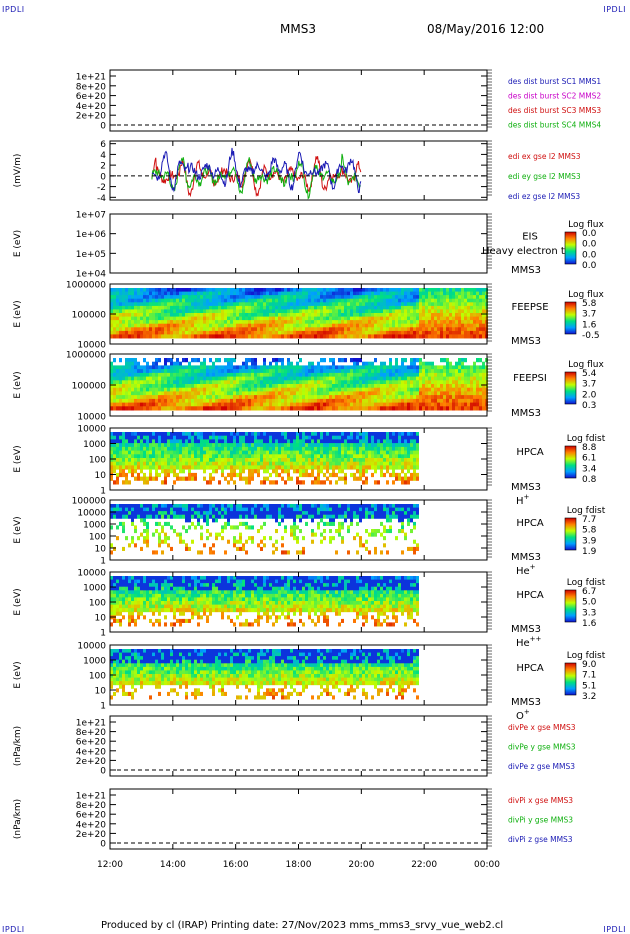  What do you see at coordinates (589, 374) in the screenshot?
I see `colorbar-tick-label: 5.4` at bounding box center [589, 374].